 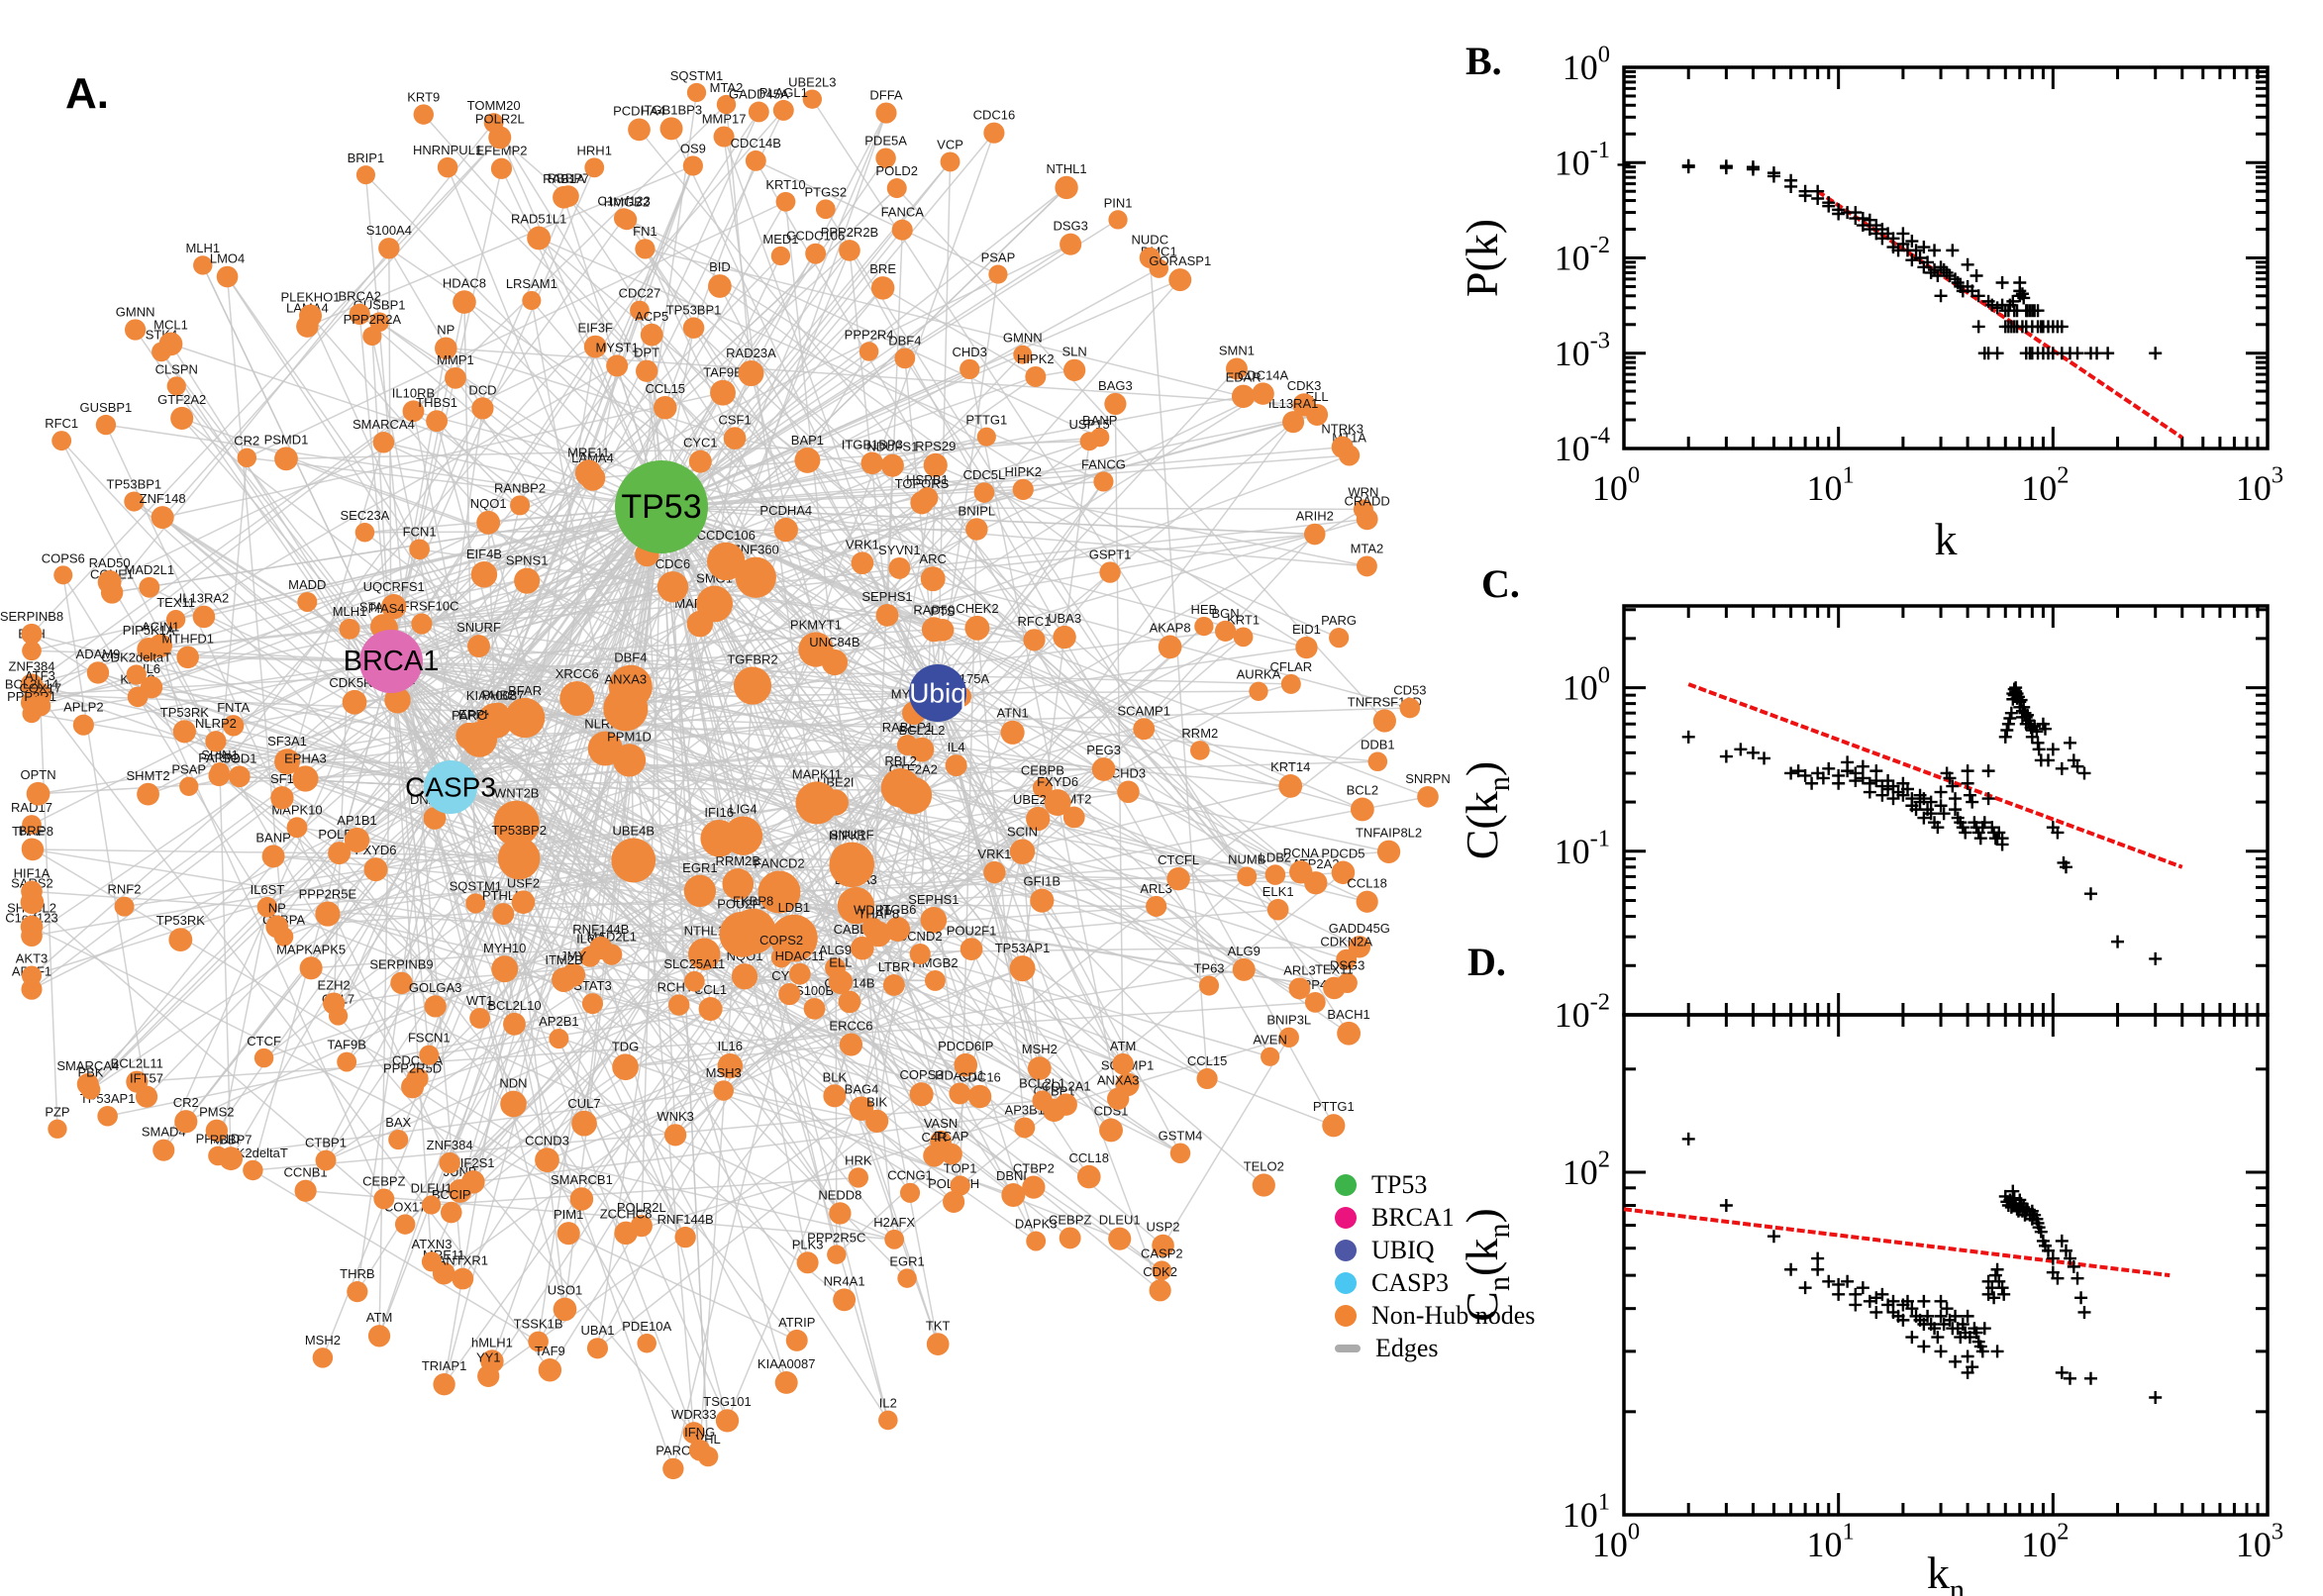 What do you see at coordinates (1288, 1030) in the screenshot?
I see `network-node: BNIP3L` at bounding box center [1288, 1030].